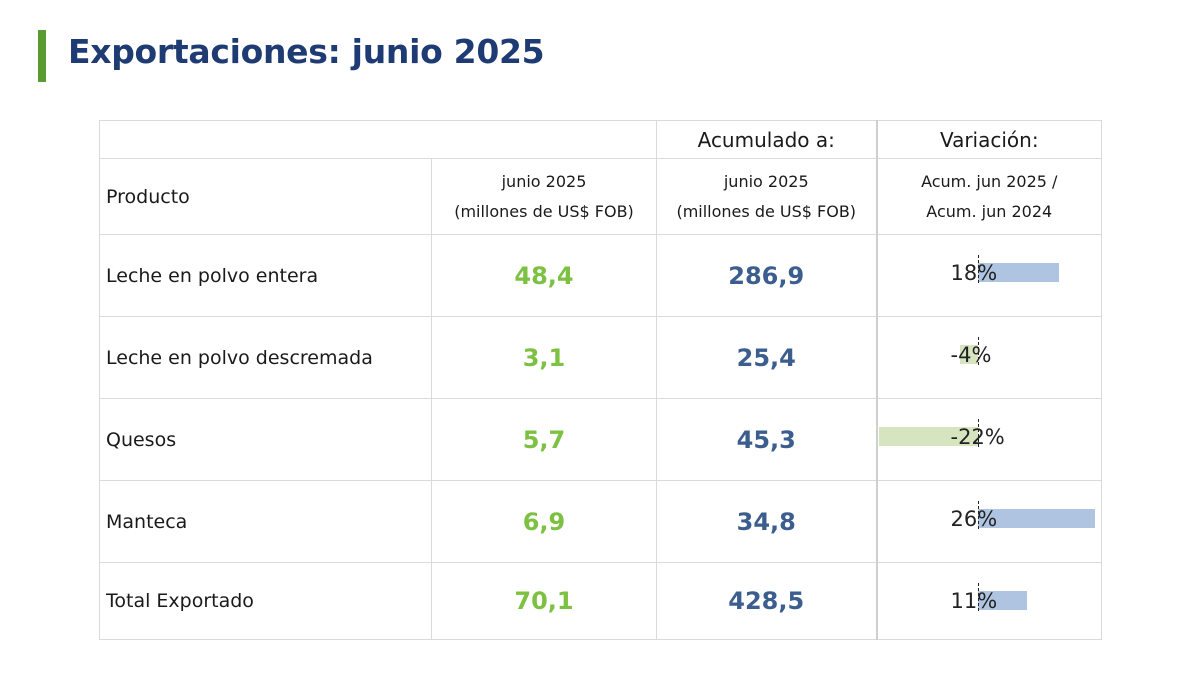 Image resolution: width=1200 pixels, height=675 pixels. I want to click on header-acum: junio 2025 (millones de US$ FOB), so click(767, 196).